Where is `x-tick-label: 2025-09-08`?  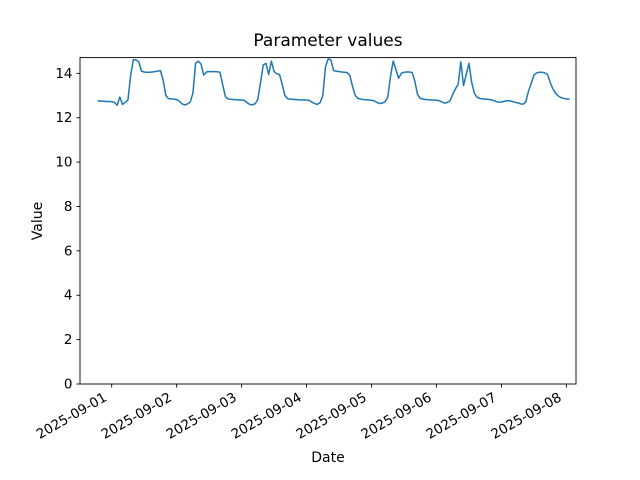
x-tick-label: 2025-09-08 is located at coordinates (526, 416).